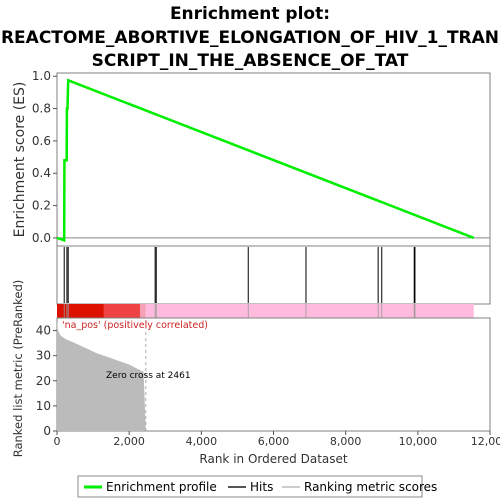 This screenshot has width=500, height=500. Describe the element at coordinates (161, 487) in the screenshot. I see `legend-label-enrichment-profile: Enrichment profile` at that location.